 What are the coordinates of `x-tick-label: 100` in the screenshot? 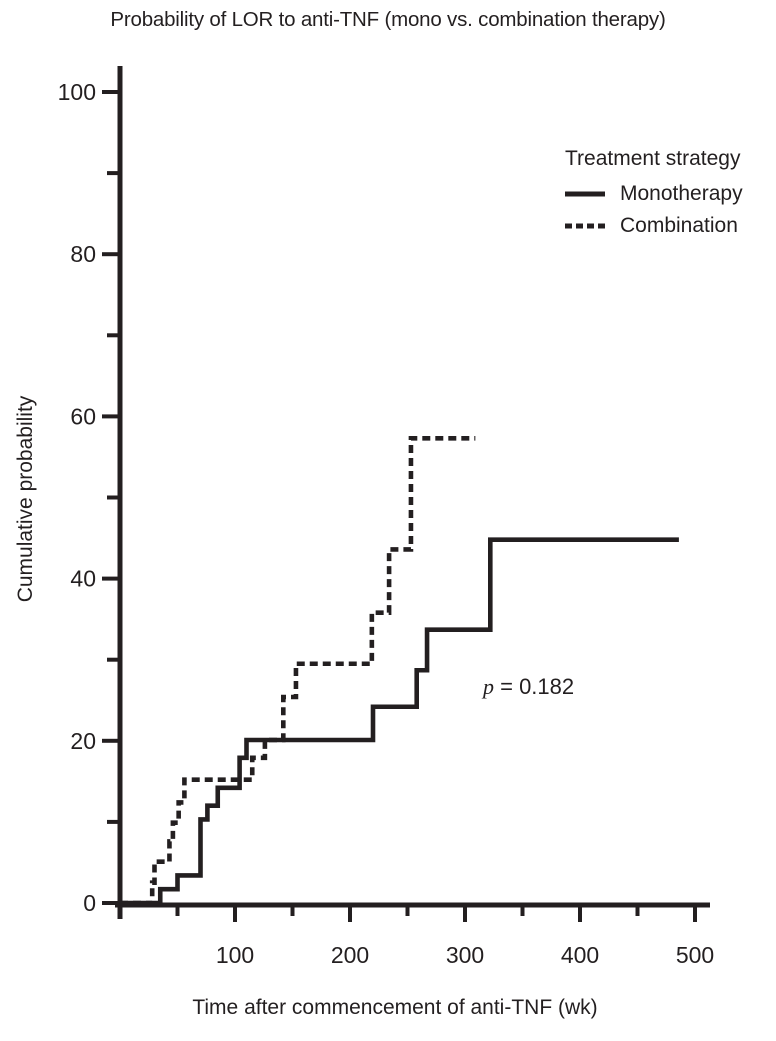 It's located at (235, 955).